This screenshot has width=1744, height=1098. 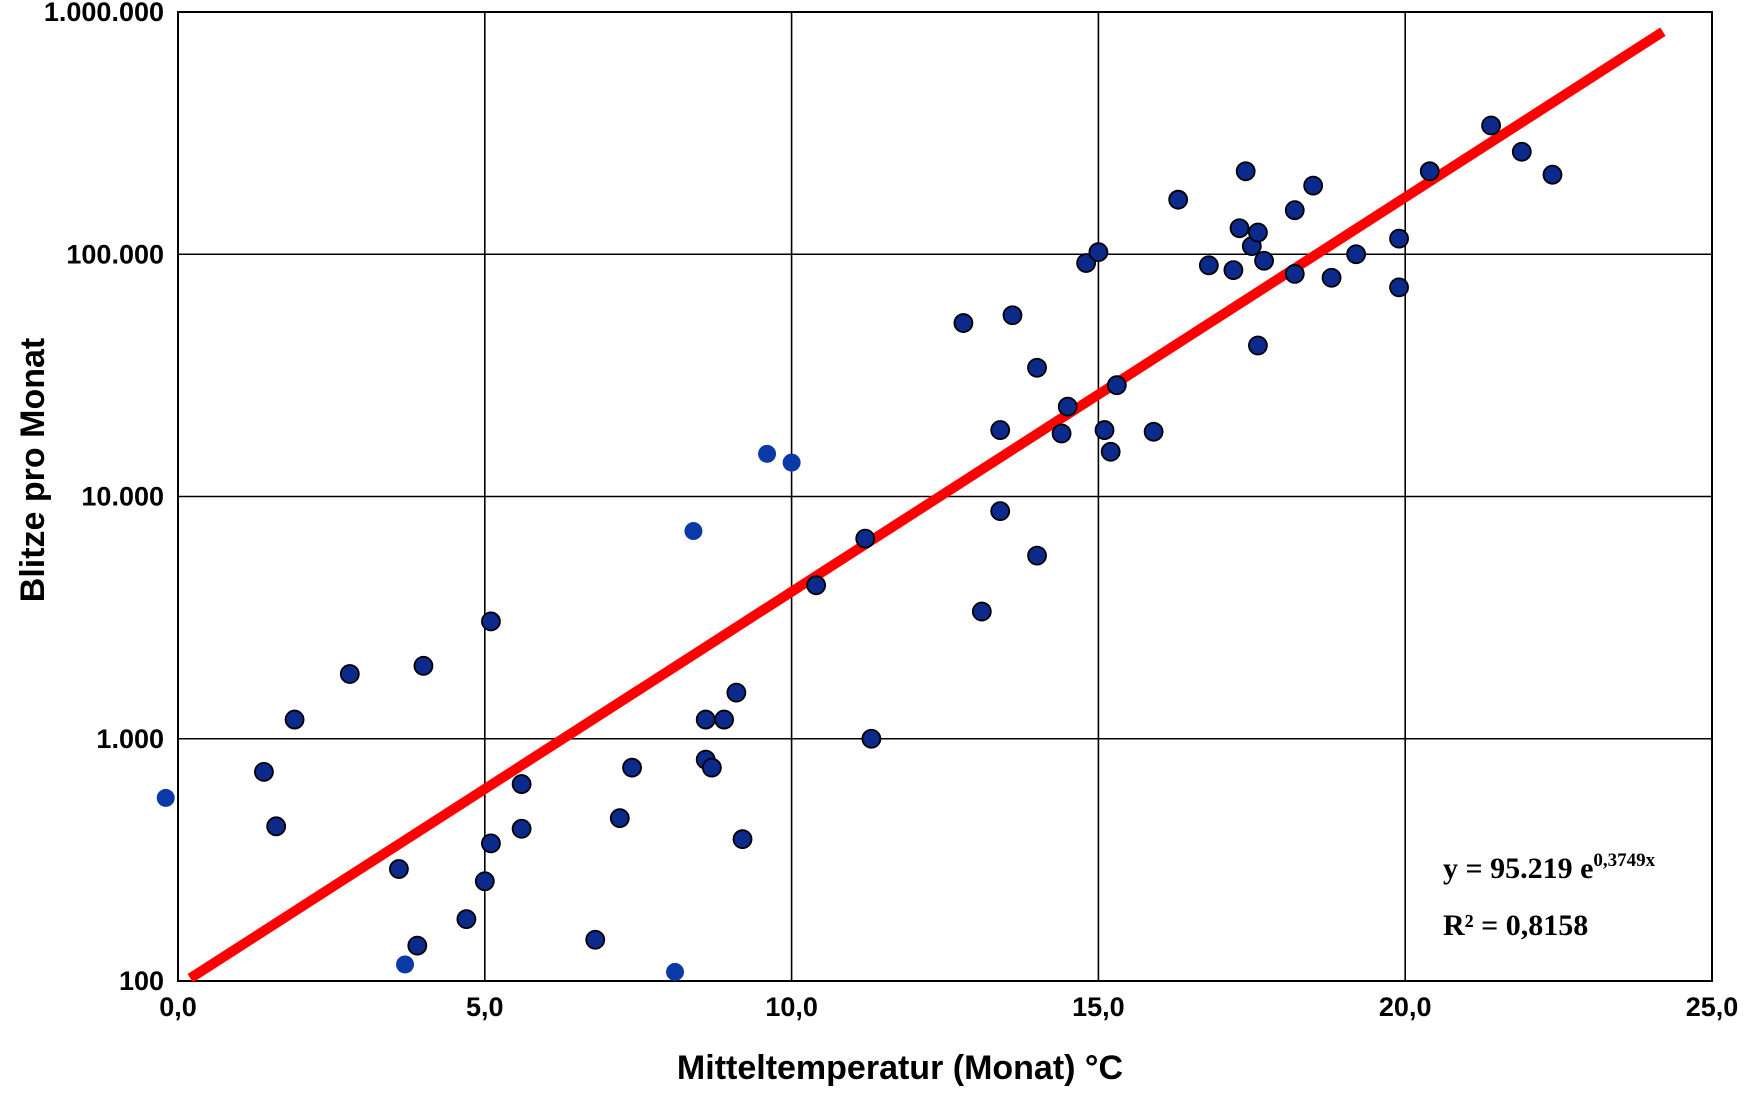 I want to click on y-tick-label: 1.000, so click(x=130, y=739).